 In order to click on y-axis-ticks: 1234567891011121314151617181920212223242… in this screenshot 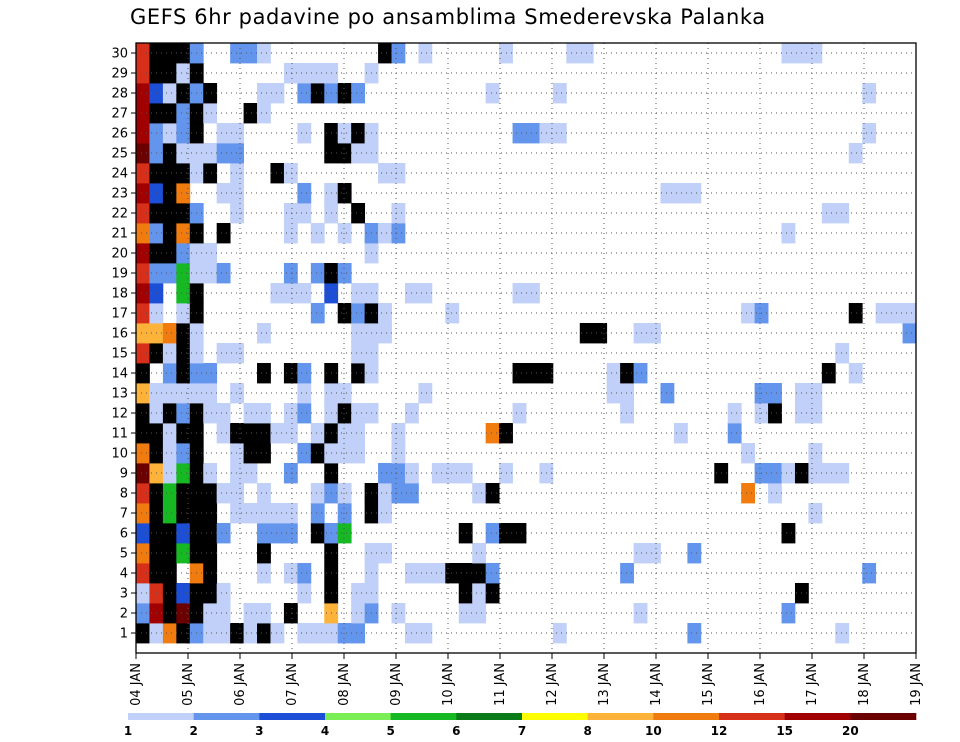, I will do `click(123, 344)`.